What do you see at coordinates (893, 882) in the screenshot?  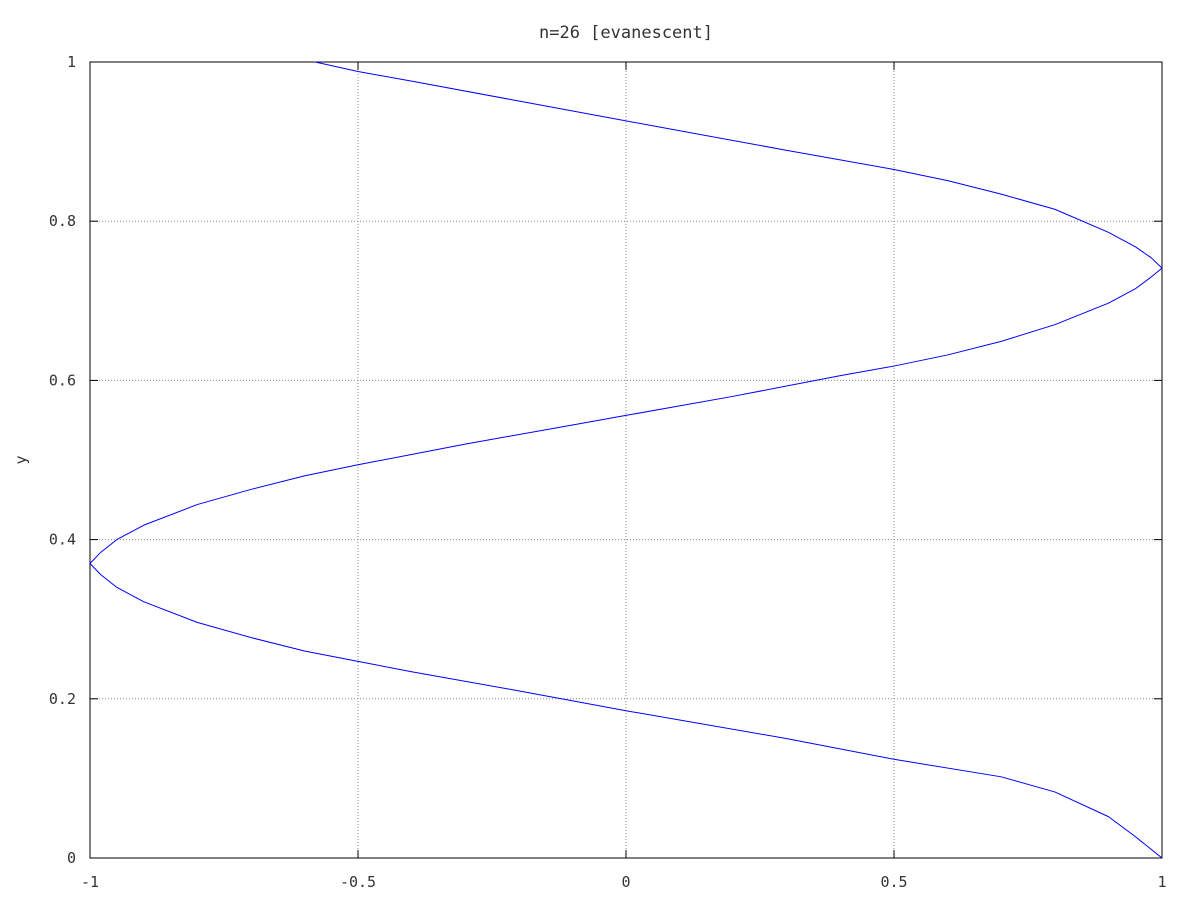 I see `x-tick-label: 0.5` at bounding box center [893, 882].